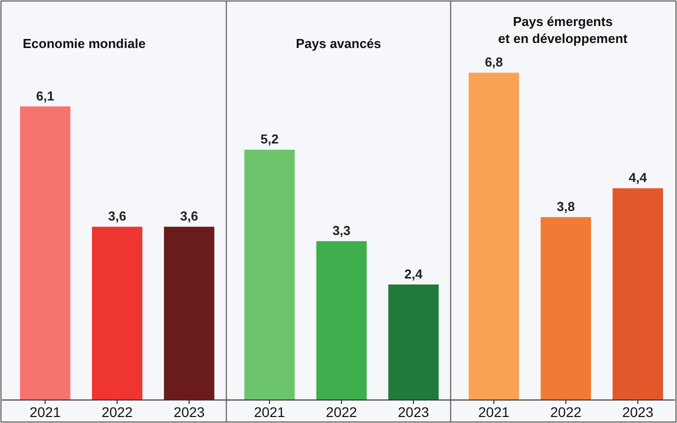 The width and height of the screenshot is (677, 423). I want to click on data-label: 5,2, so click(269, 139).